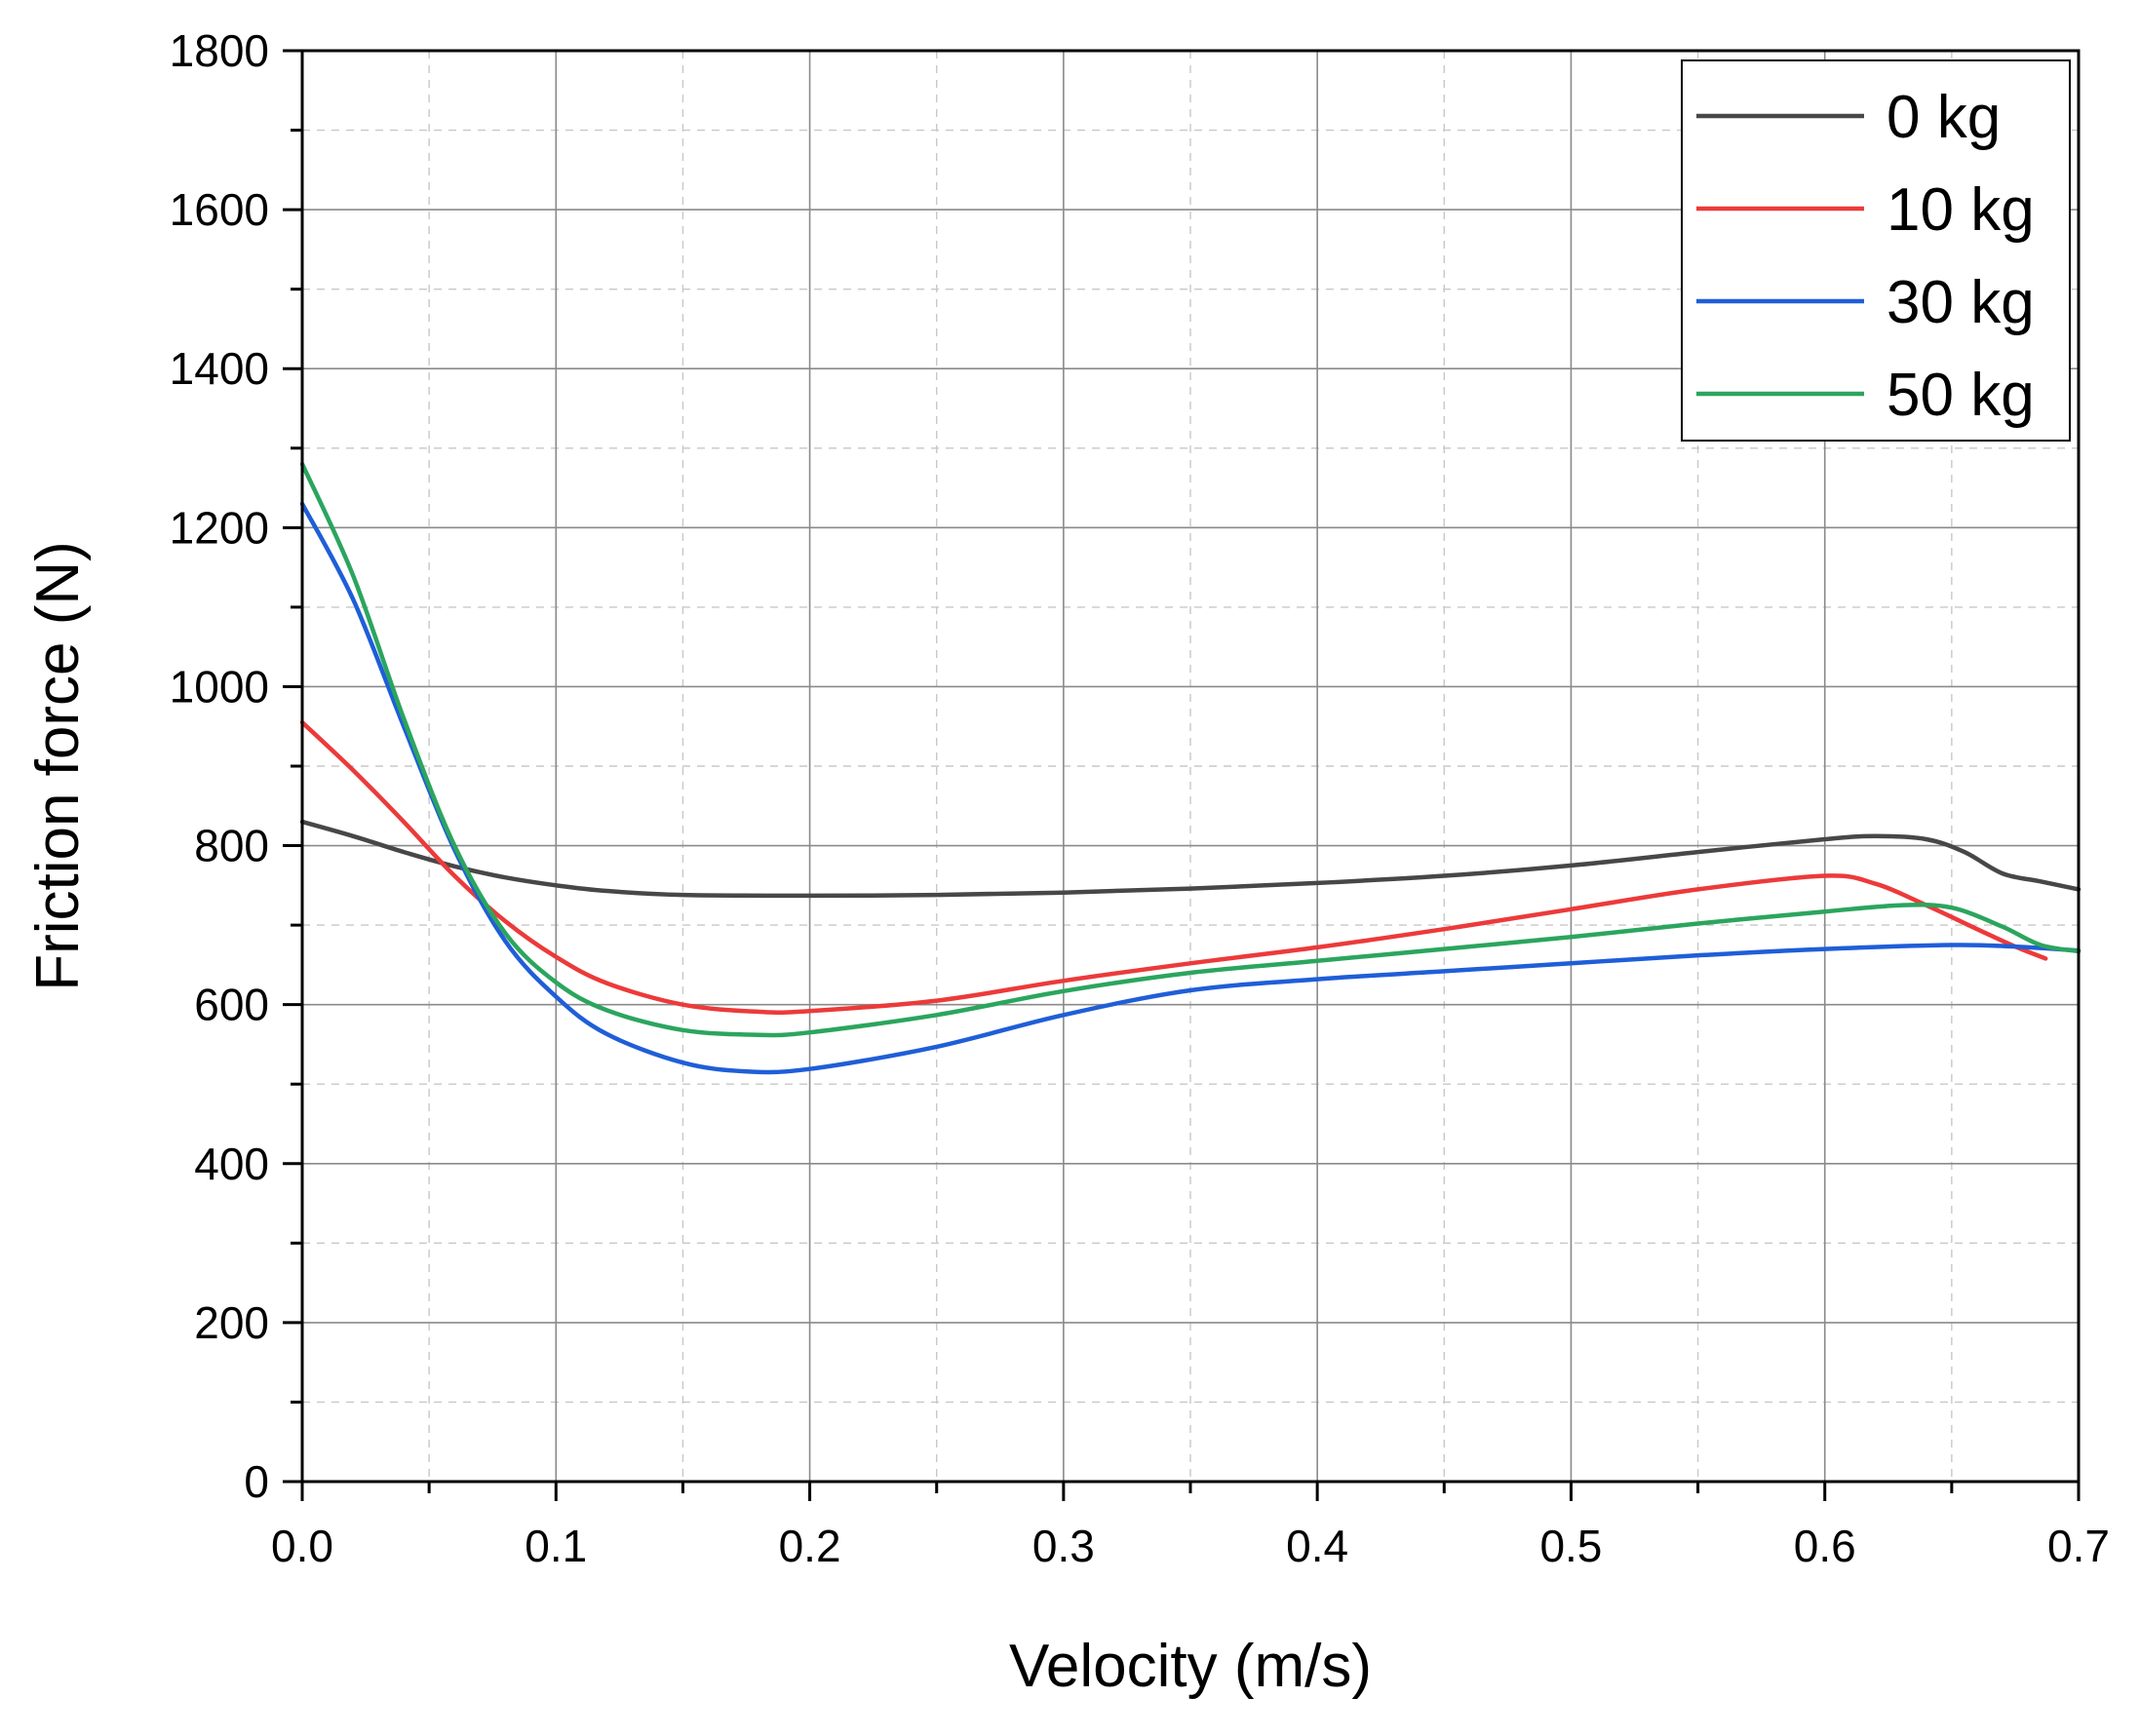  Describe the element at coordinates (1190, 1666) in the screenshot. I see `x-axis-title: Velocity (m/s)` at that location.